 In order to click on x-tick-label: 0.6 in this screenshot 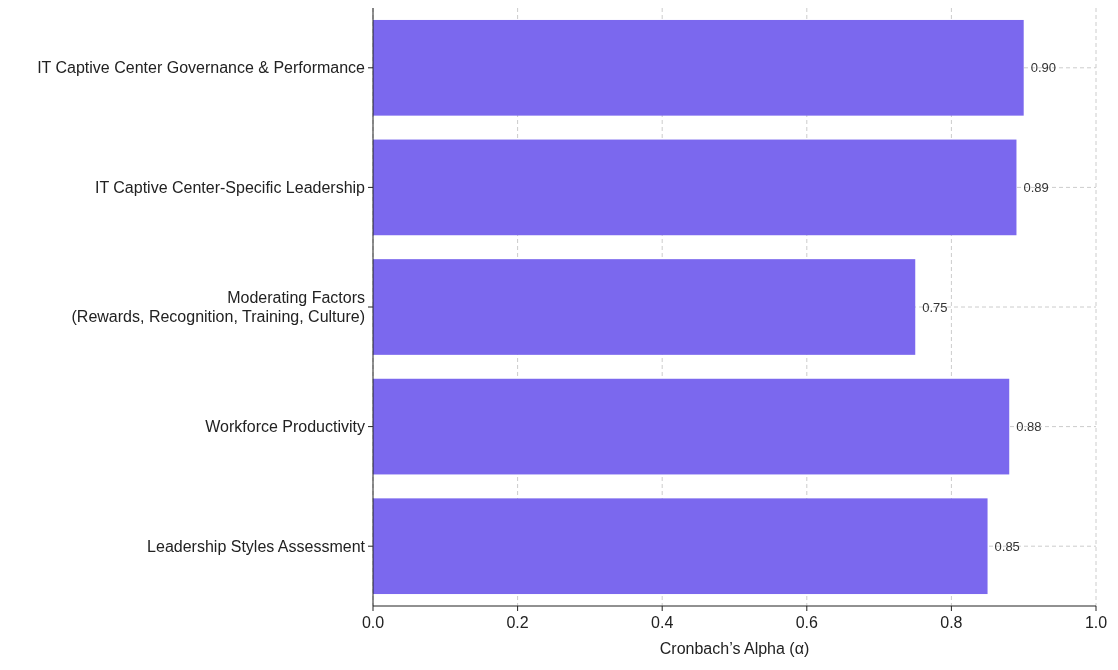, I will do `click(807, 622)`.